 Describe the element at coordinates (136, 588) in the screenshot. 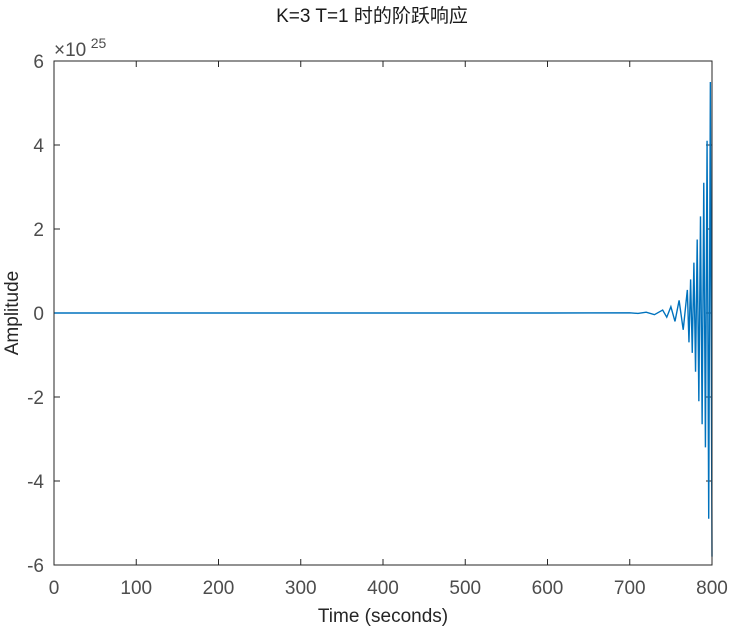

I see `x-tick-label: 100` at that location.